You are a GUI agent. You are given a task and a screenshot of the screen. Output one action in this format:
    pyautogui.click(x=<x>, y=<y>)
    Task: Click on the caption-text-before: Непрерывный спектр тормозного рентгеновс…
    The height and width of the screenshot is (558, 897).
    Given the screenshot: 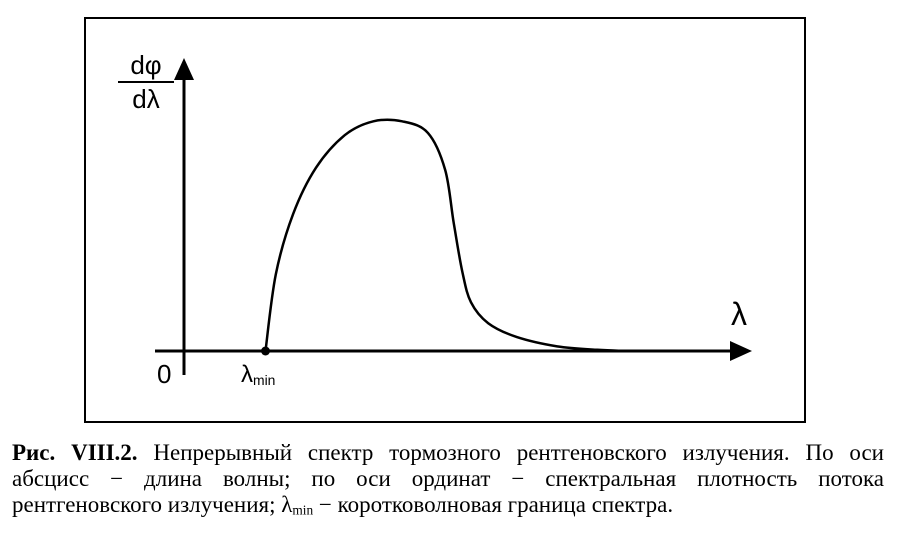 What is the action you would take?
    pyautogui.click(x=448, y=478)
    